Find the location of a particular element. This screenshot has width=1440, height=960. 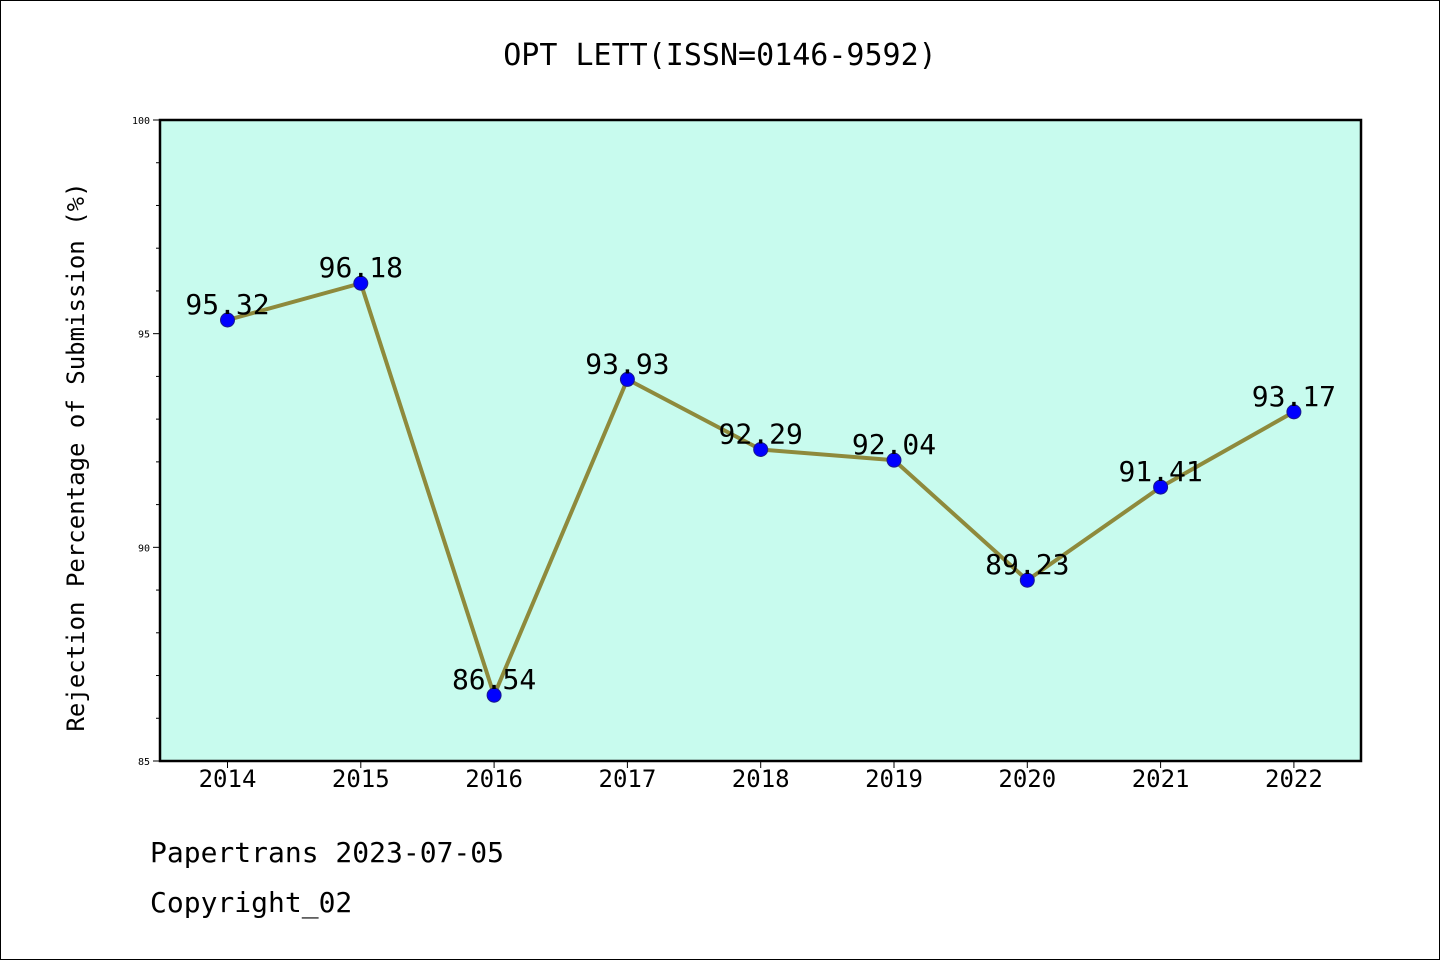

data-label: 93.93 is located at coordinates (627, 363).